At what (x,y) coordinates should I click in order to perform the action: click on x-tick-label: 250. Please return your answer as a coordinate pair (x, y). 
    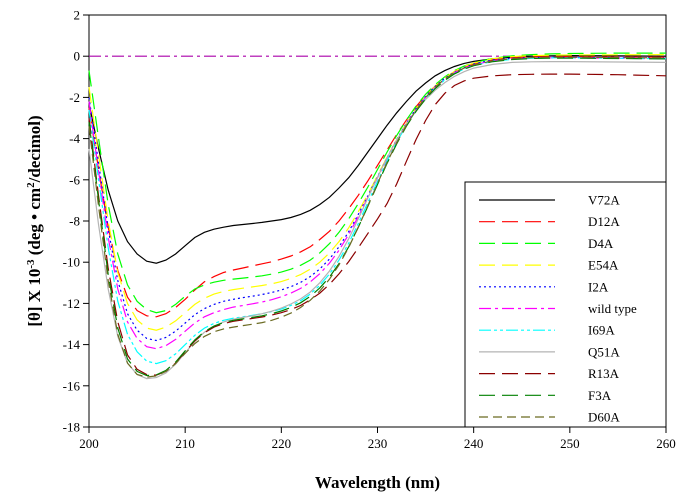
    Looking at the image, I should click on (570, 443).